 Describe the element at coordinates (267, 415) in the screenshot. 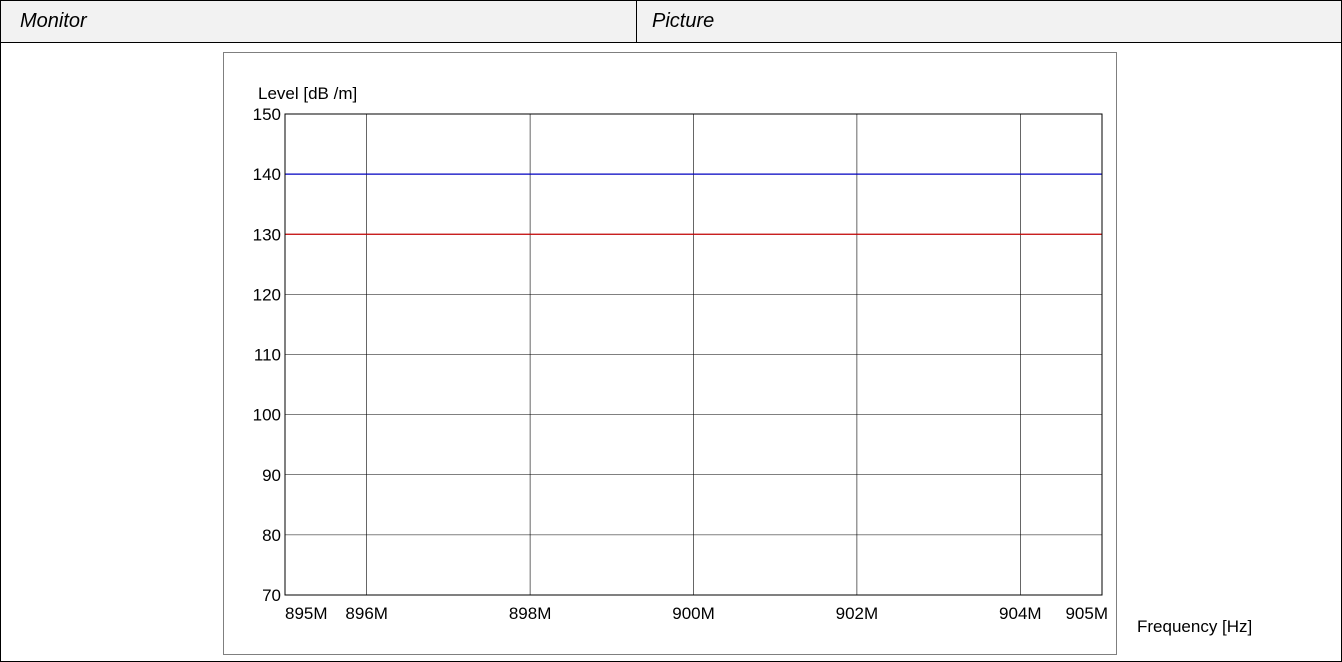

I see `y-tick-label: 100` at that location.